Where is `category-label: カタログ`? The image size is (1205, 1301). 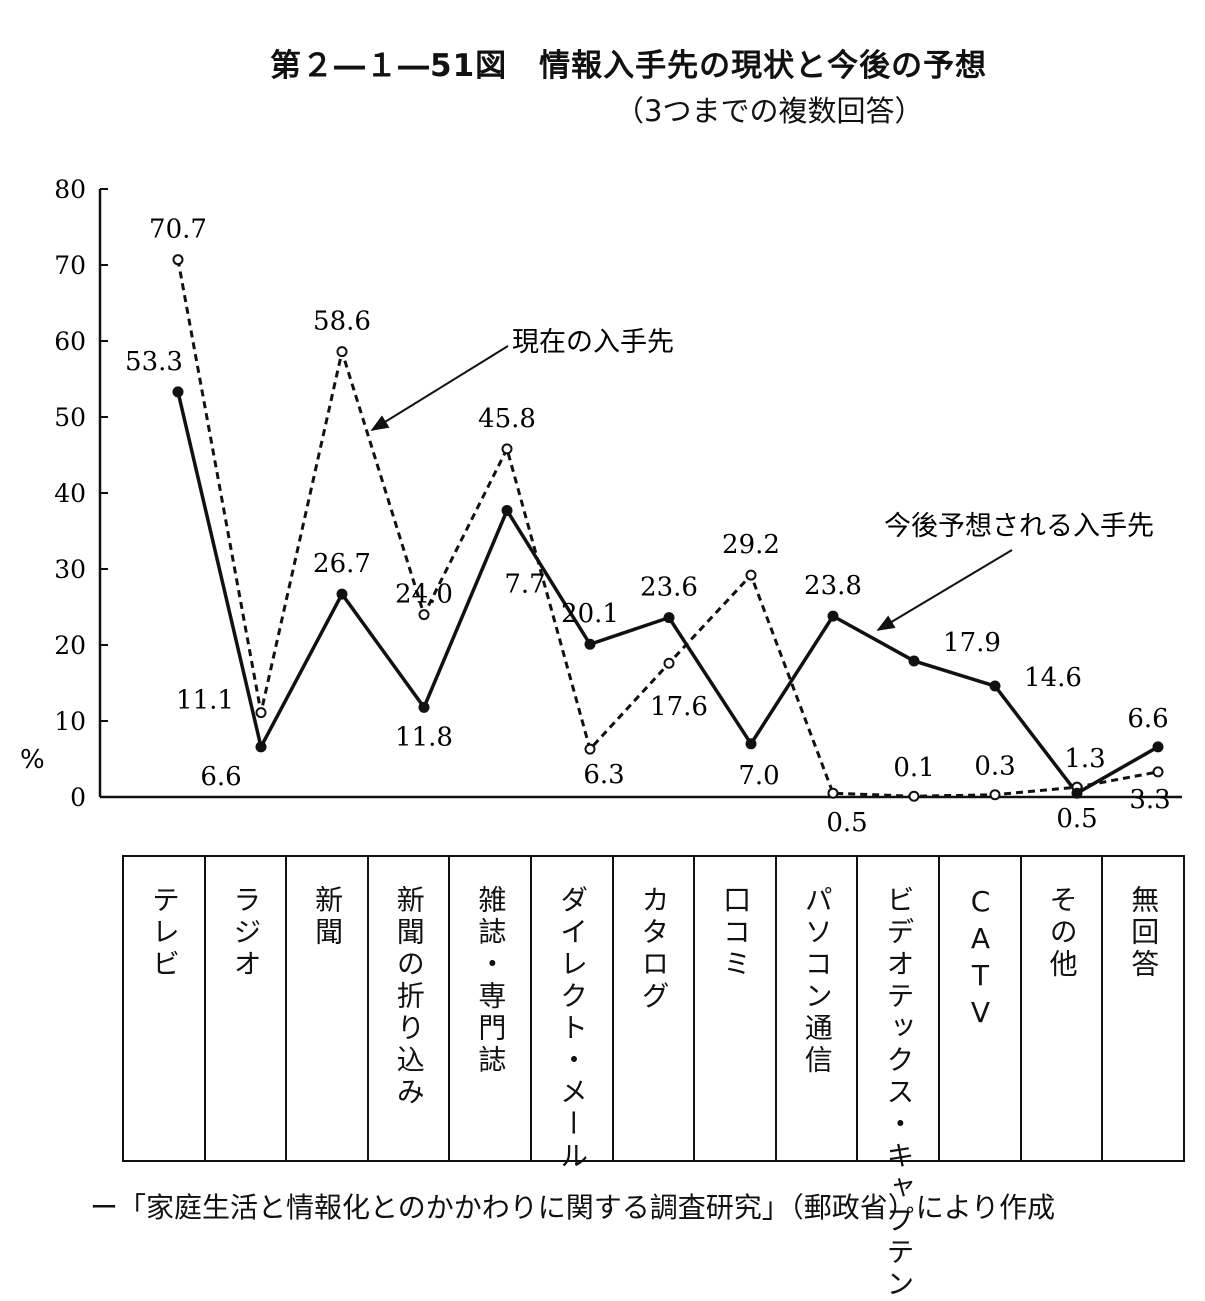
category-label: カタログ is located at coordinates (654, 949).